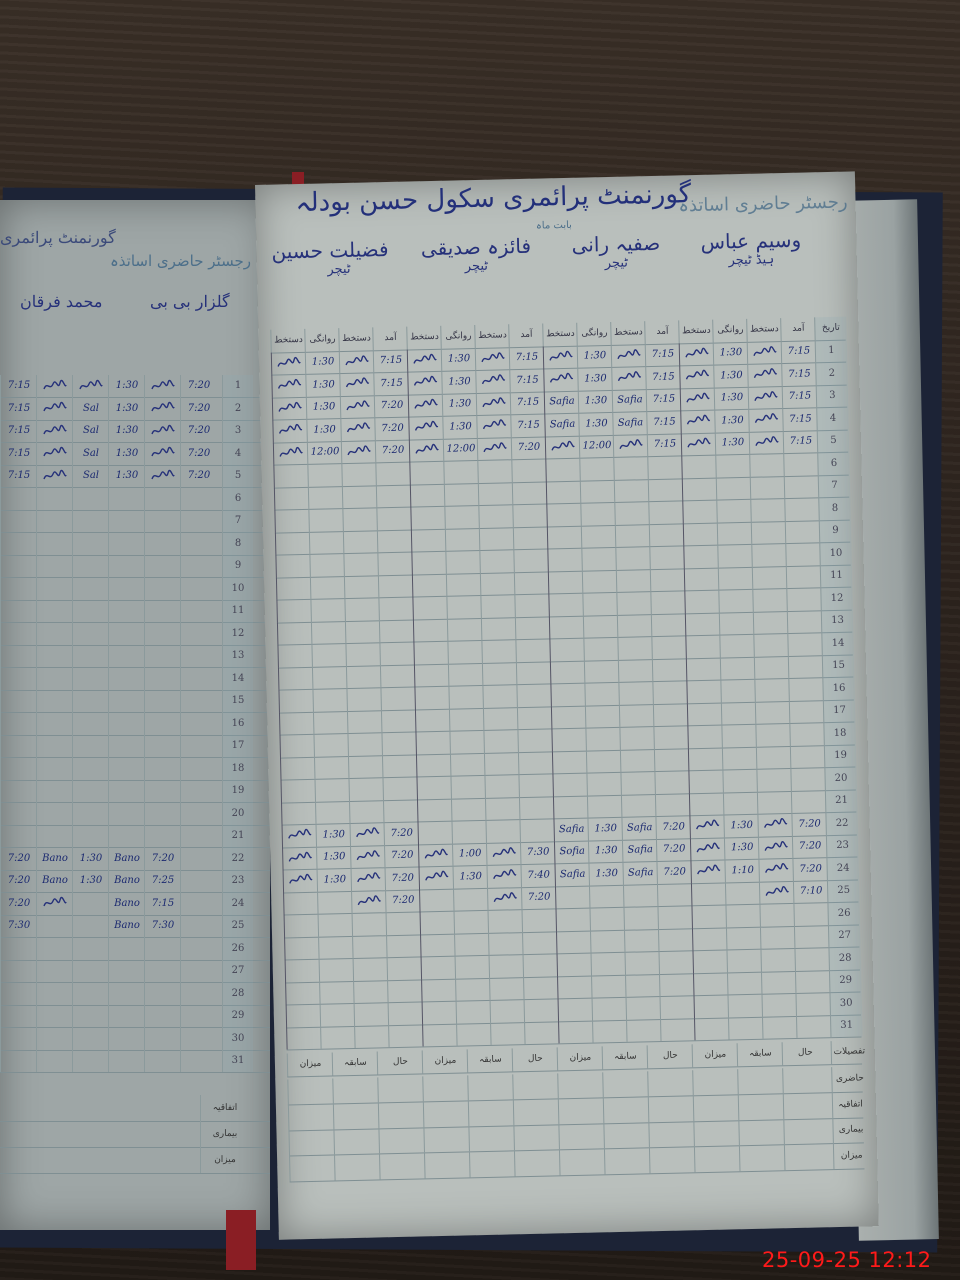 This screenshot has height=1280, width=960. I want to click on table-cell: Bano, so click(126, 903).